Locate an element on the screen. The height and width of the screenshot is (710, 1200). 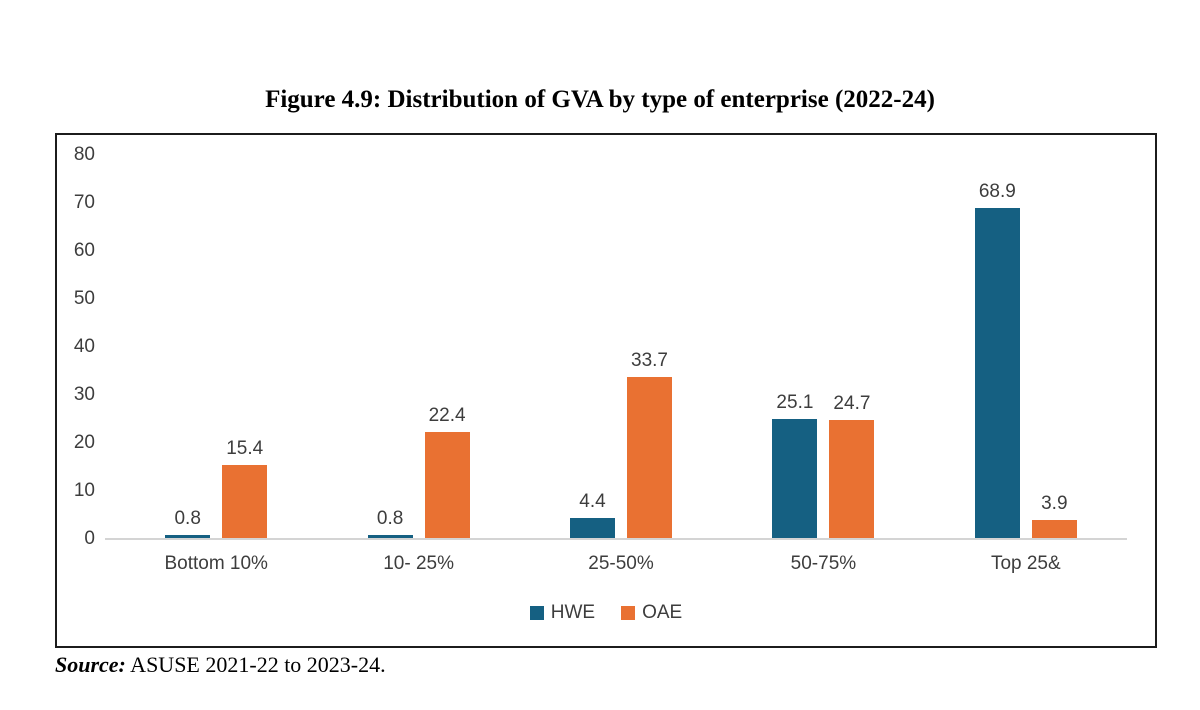
bar-hwe: 68.9 is located at coordinates (997, 360).